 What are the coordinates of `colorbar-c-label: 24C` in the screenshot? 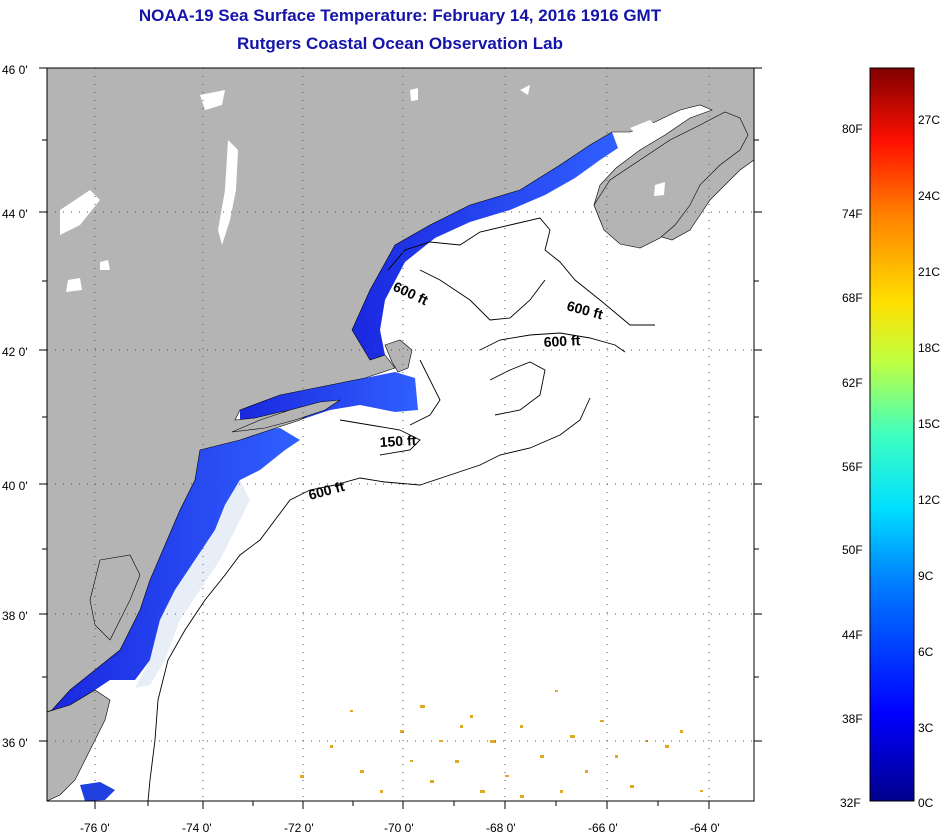 It's located at (929, 196).